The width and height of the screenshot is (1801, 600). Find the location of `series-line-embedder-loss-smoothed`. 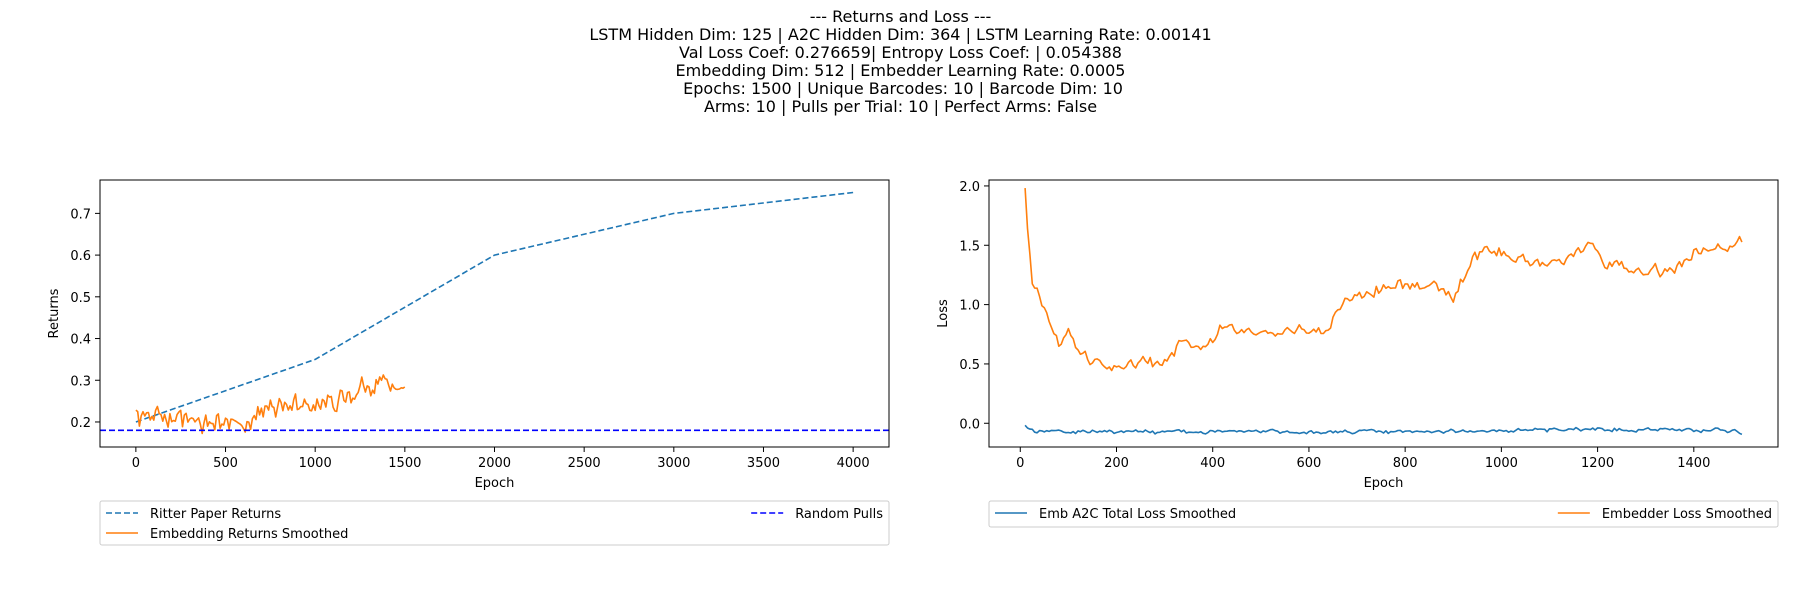

series-line-embedder-loss-smoothed is located at coordinates (1383, 280).